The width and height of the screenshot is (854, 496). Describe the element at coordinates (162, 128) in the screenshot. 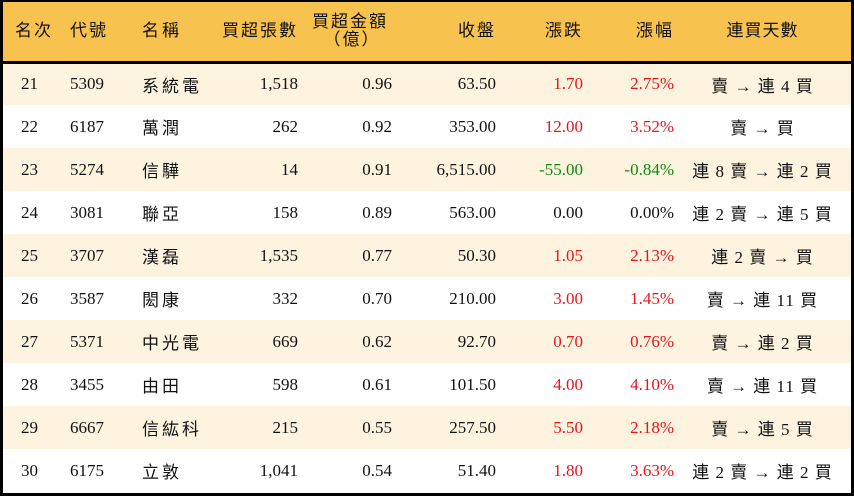

I see `cell-name: 萬潤` at that location.